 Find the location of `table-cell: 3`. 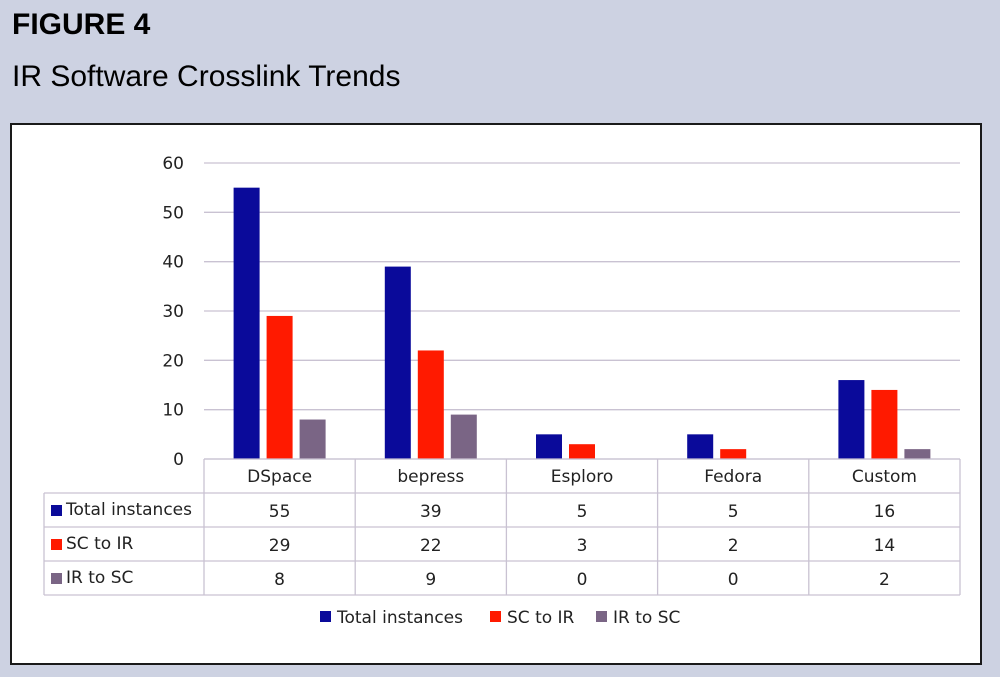

table-cell: 3 is located at coordinates (582, 546).